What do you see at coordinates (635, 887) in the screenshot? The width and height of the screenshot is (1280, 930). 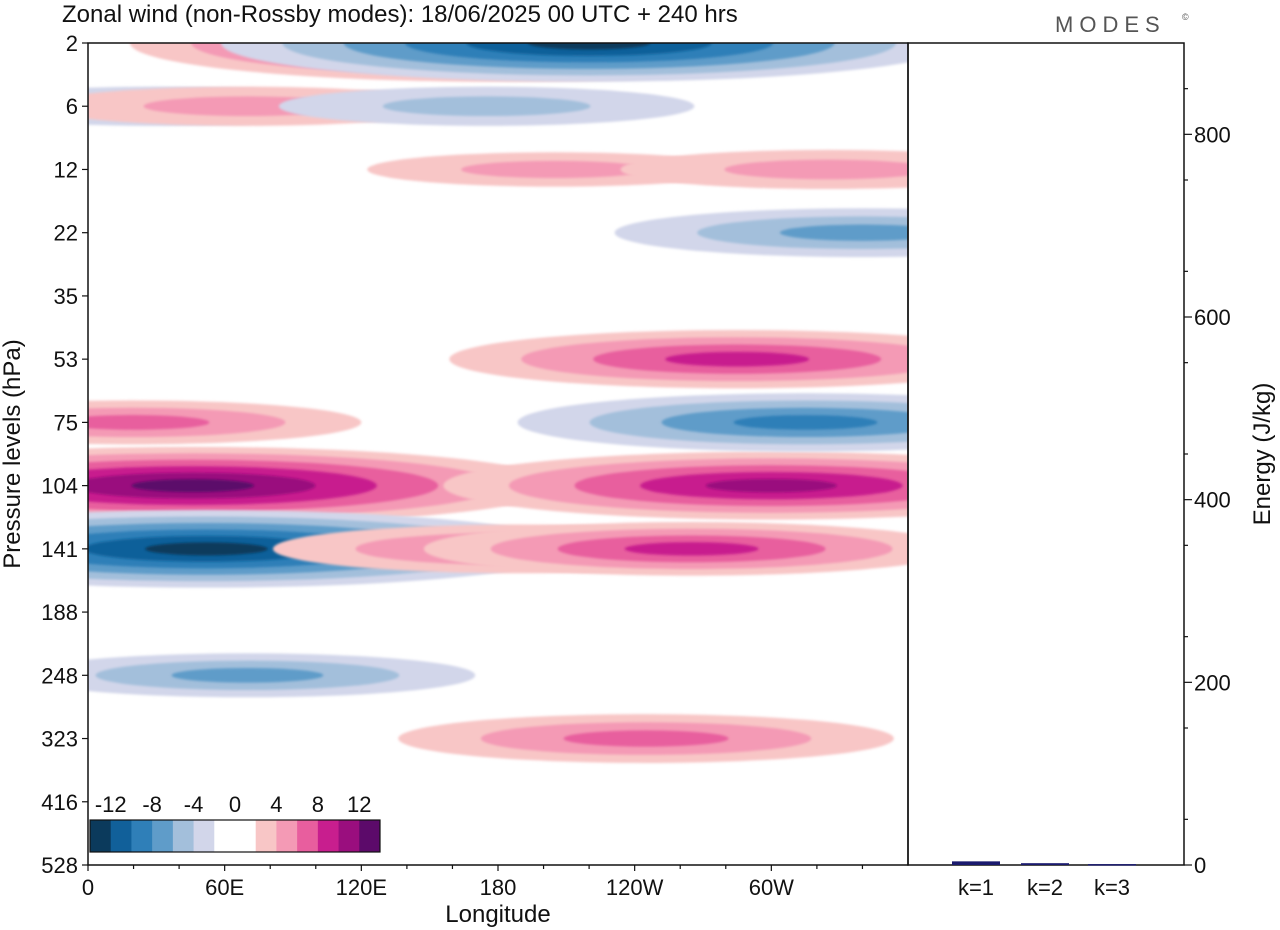 I see `longitude-tick-label: 120W` at bounding box center [635, 887].